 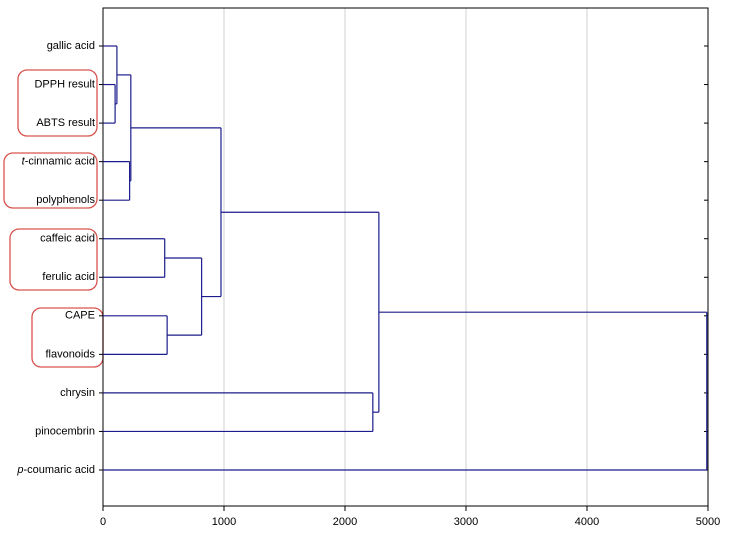 I want to click on x-tick-label: 4000, so click(x=587, y=522).